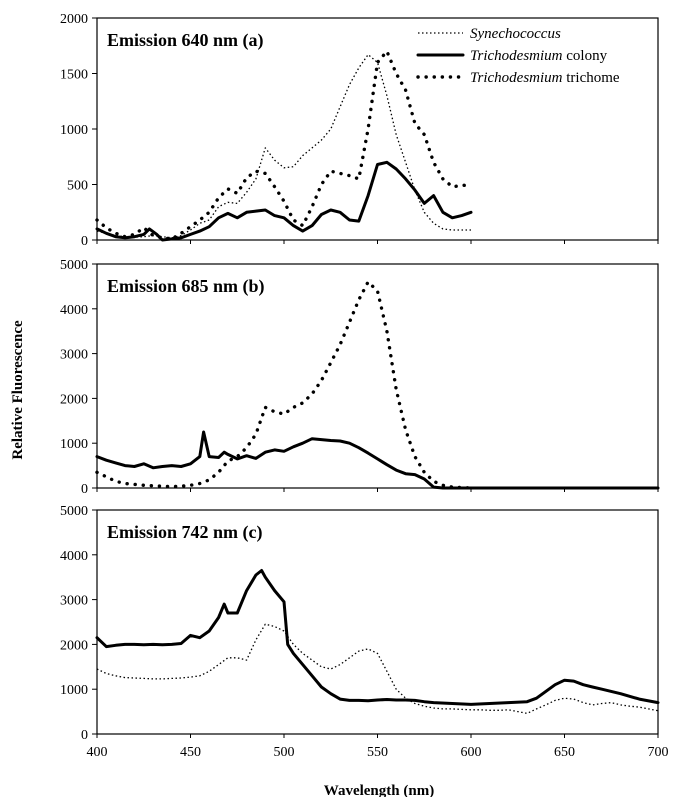 Image resolution: width=673 pixels, height=797 pixels. What do you see at coordinates (545, 78) in the screenshot?
I see `legend-label-trichodesmium-trichome: Trichodesmium trichome` at bounding box center [545, 78].